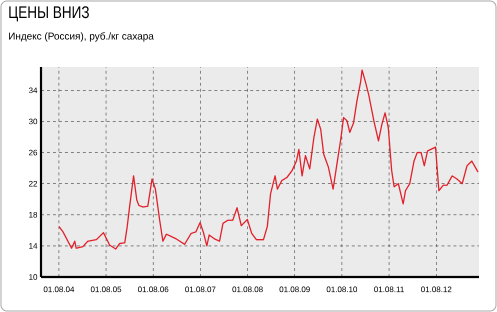 The image size is (497, 312). Describe the element at coordinates (49, 14) in the screenshot. I see `chart-title: ЦЕНЫ ВНИЗ` at that location.